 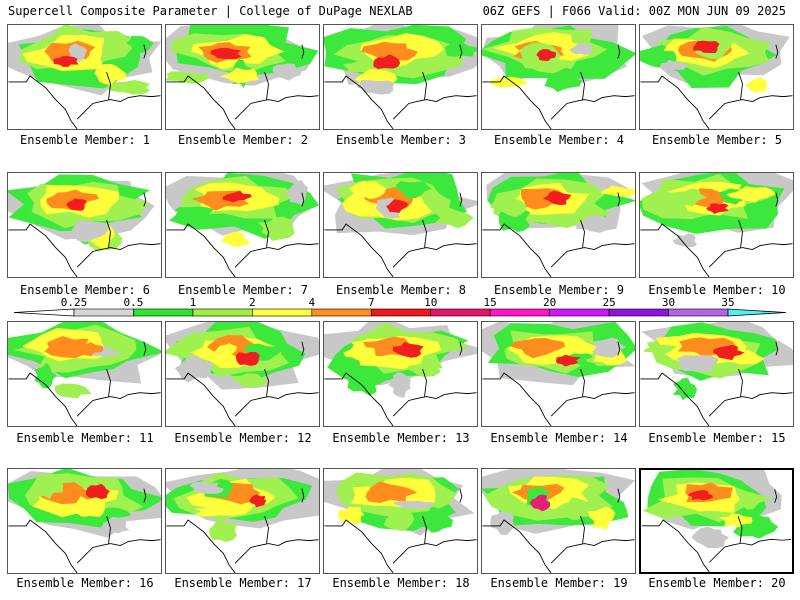 I want to click on member-caption: Ensemble Member: 12, so click(x=243, y=438).